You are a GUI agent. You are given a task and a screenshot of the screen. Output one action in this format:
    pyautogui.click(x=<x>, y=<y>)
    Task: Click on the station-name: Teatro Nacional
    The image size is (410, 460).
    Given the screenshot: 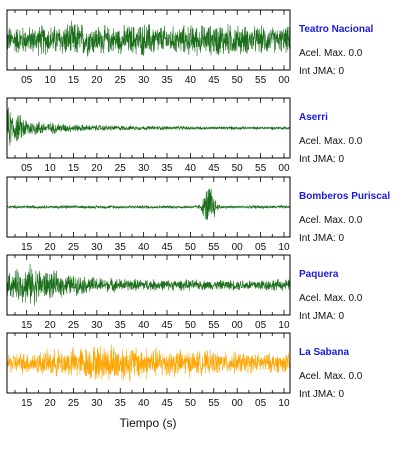 What is the action you would take?
    pyautogui.click(x=336, y=29)
    